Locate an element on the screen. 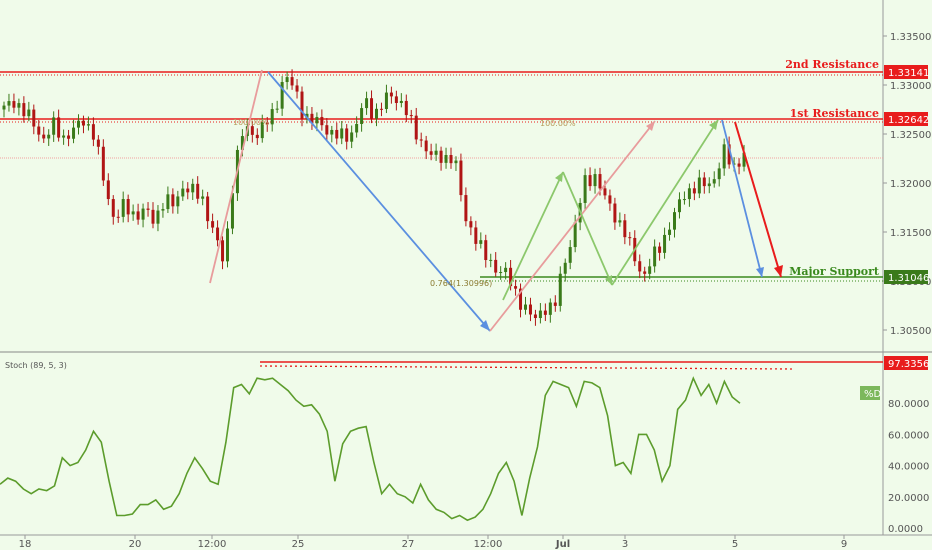 The height and width of the screenshot is (550, 932). support-label: Major Support is located at coordinates (834, 271).